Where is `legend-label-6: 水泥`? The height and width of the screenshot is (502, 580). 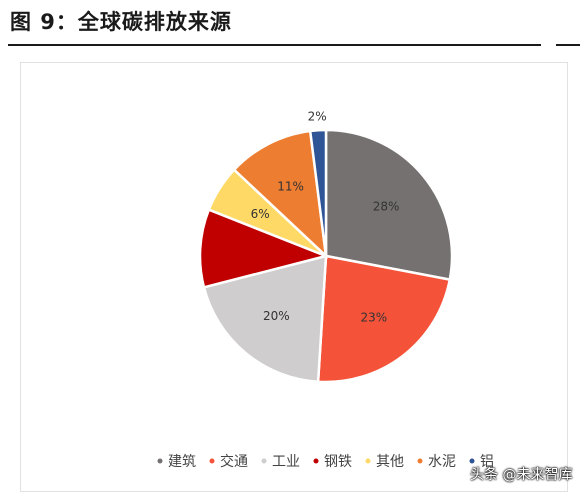
legend-label-6: 水泥 is located at coordinates (442, 462).